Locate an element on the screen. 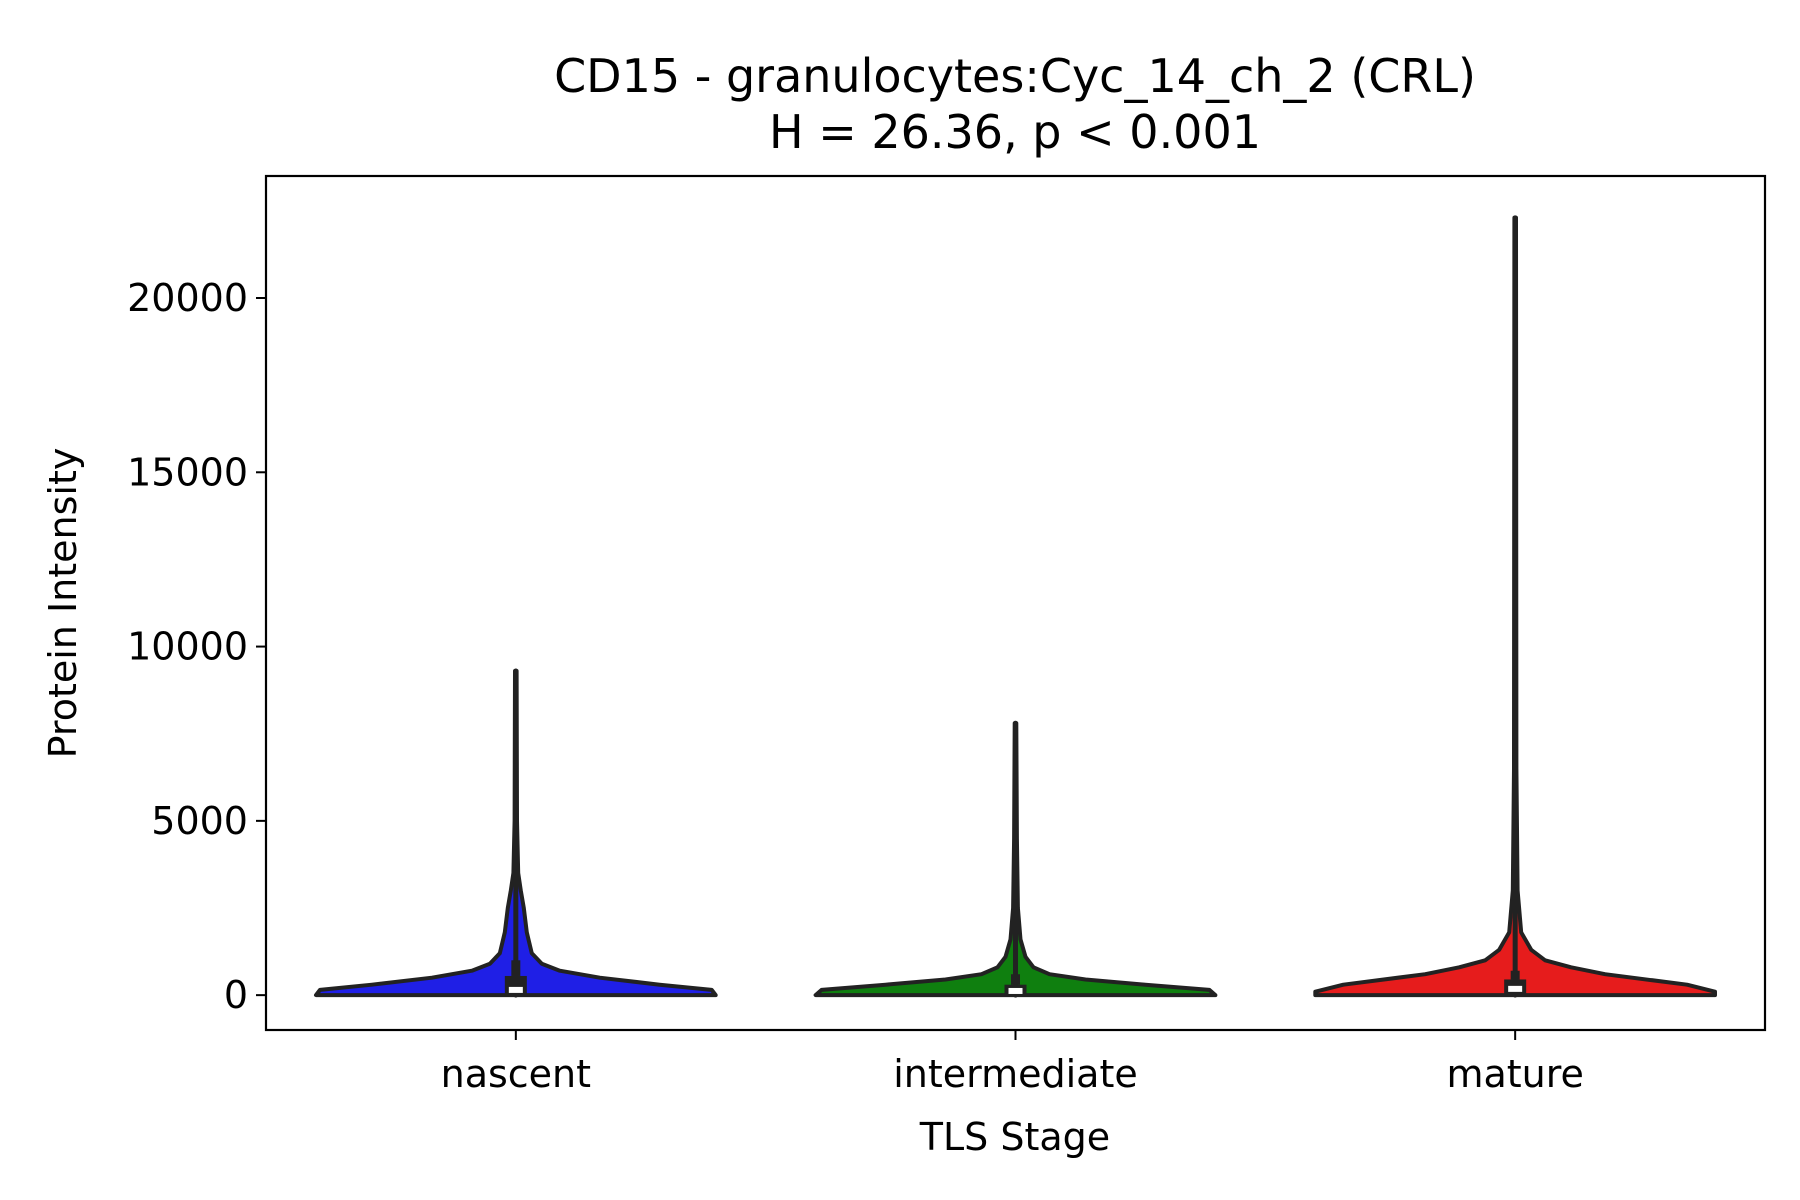  y-axis: 0 5000 10000 15000 20000 is located at coordinates (196, 646).